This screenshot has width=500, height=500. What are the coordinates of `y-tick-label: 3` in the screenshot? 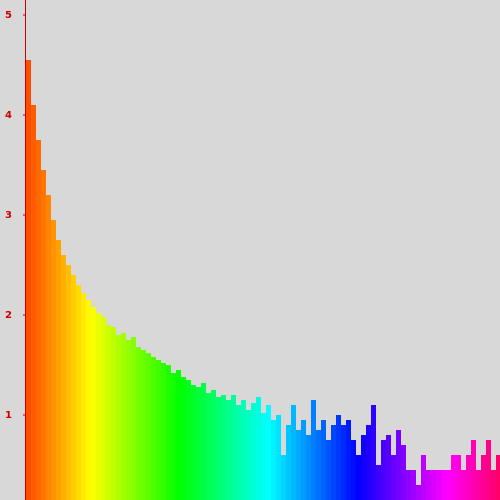 It's located at (8, 215).